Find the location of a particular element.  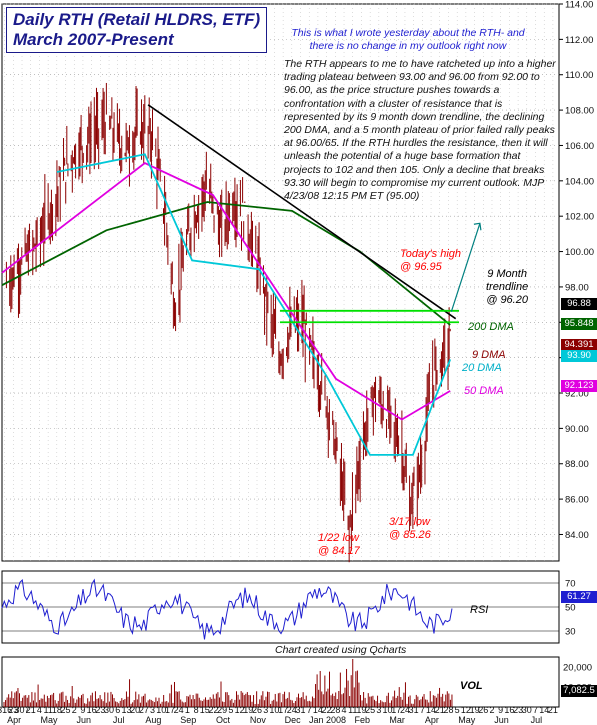

rsi-tick-label: 50 is located at coordinates (570, 608).